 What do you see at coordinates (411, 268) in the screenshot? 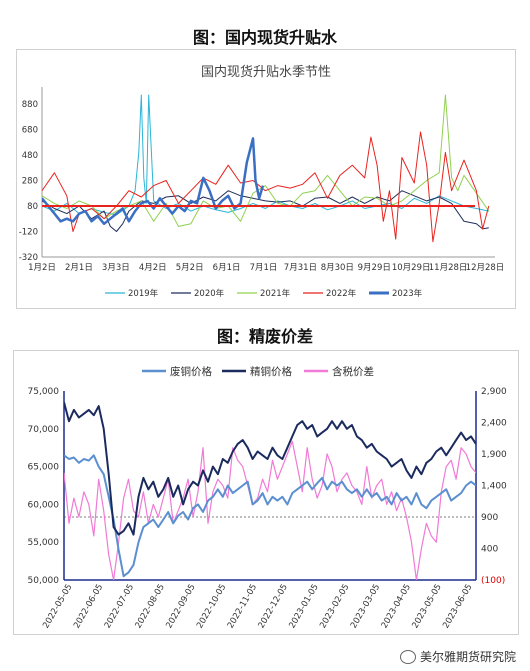
I see `chart1-x-tick-label: 10月29日` at bounding box center [411, 268].